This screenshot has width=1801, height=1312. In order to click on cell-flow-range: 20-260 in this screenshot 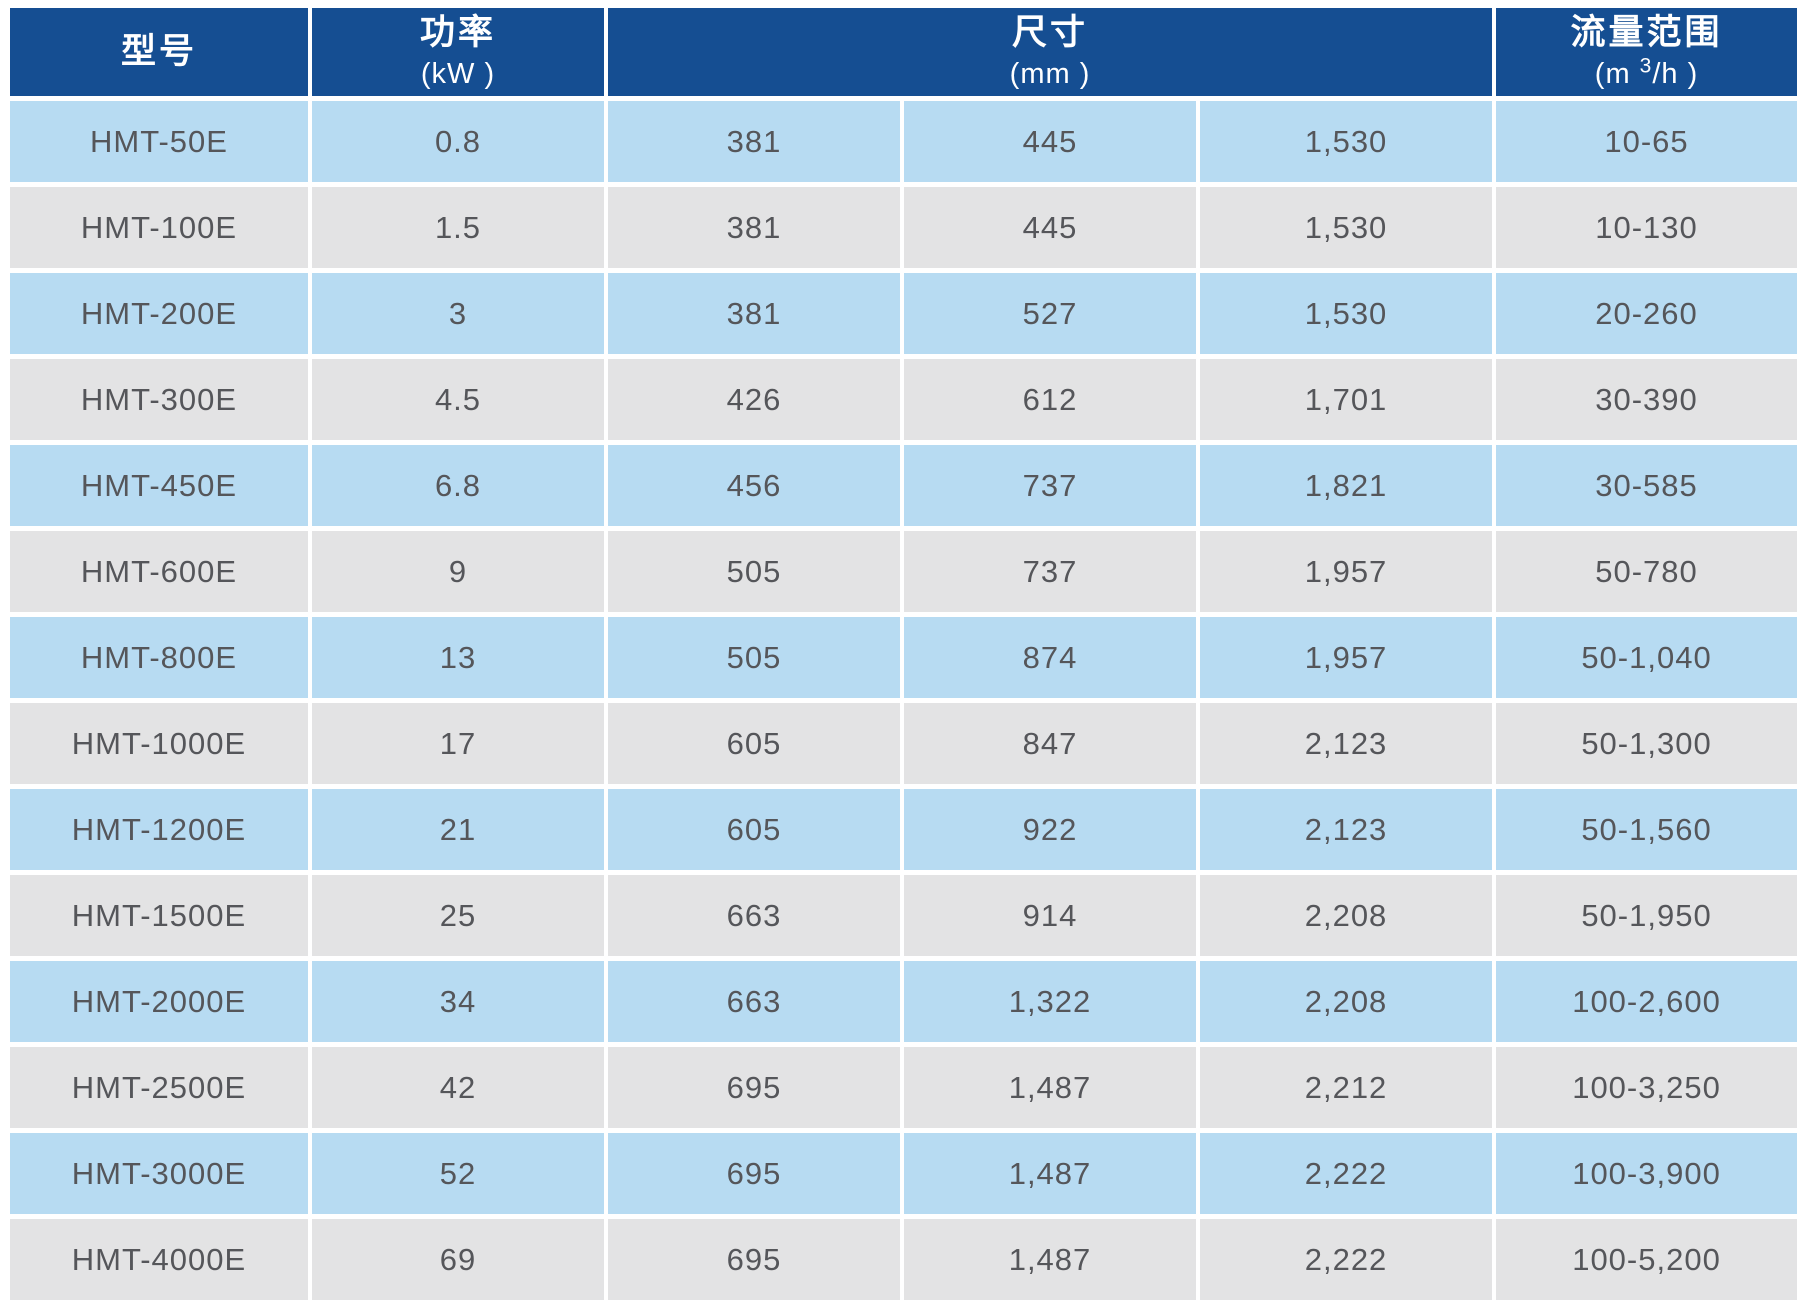, I will do `click(1646, 313)`.